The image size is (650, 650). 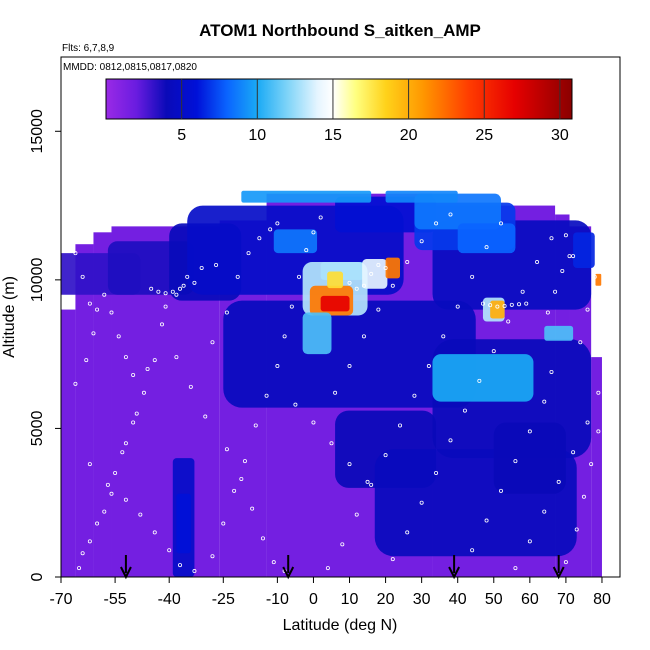 I want to click on x-tick-label: 0, so click(x=313, y=599).